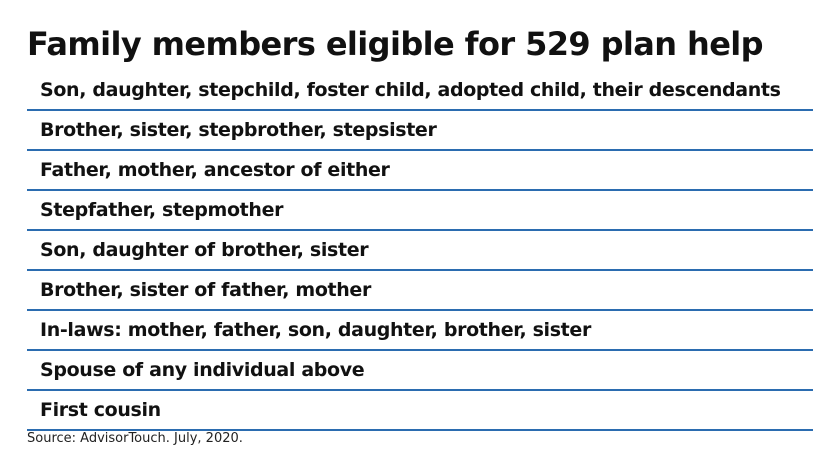 The width and height of the screenshot is (840, 472). I want to click on list-item-text: First cousin, so click(100, 410).